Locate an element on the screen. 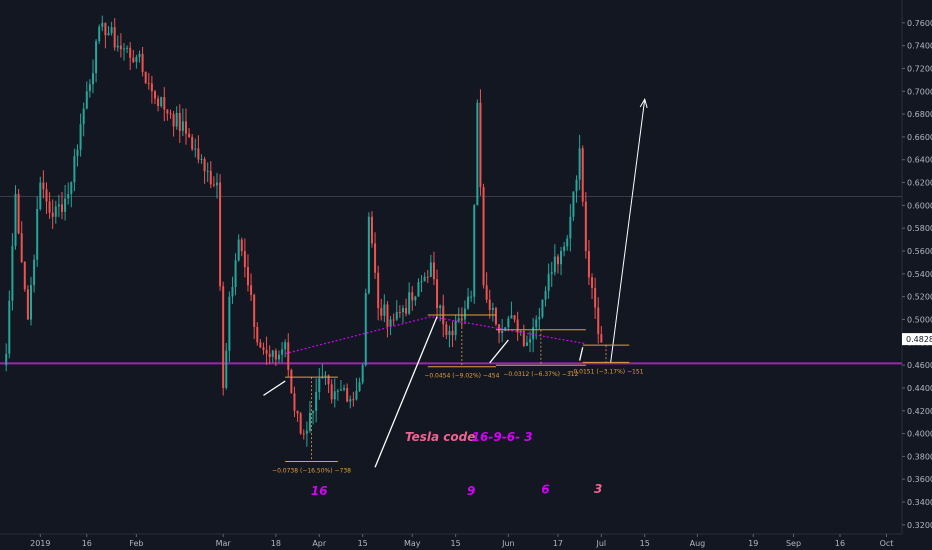 This screenshot has height=550, width=932. x-tick-label: May is located at coordinates (412, 543).